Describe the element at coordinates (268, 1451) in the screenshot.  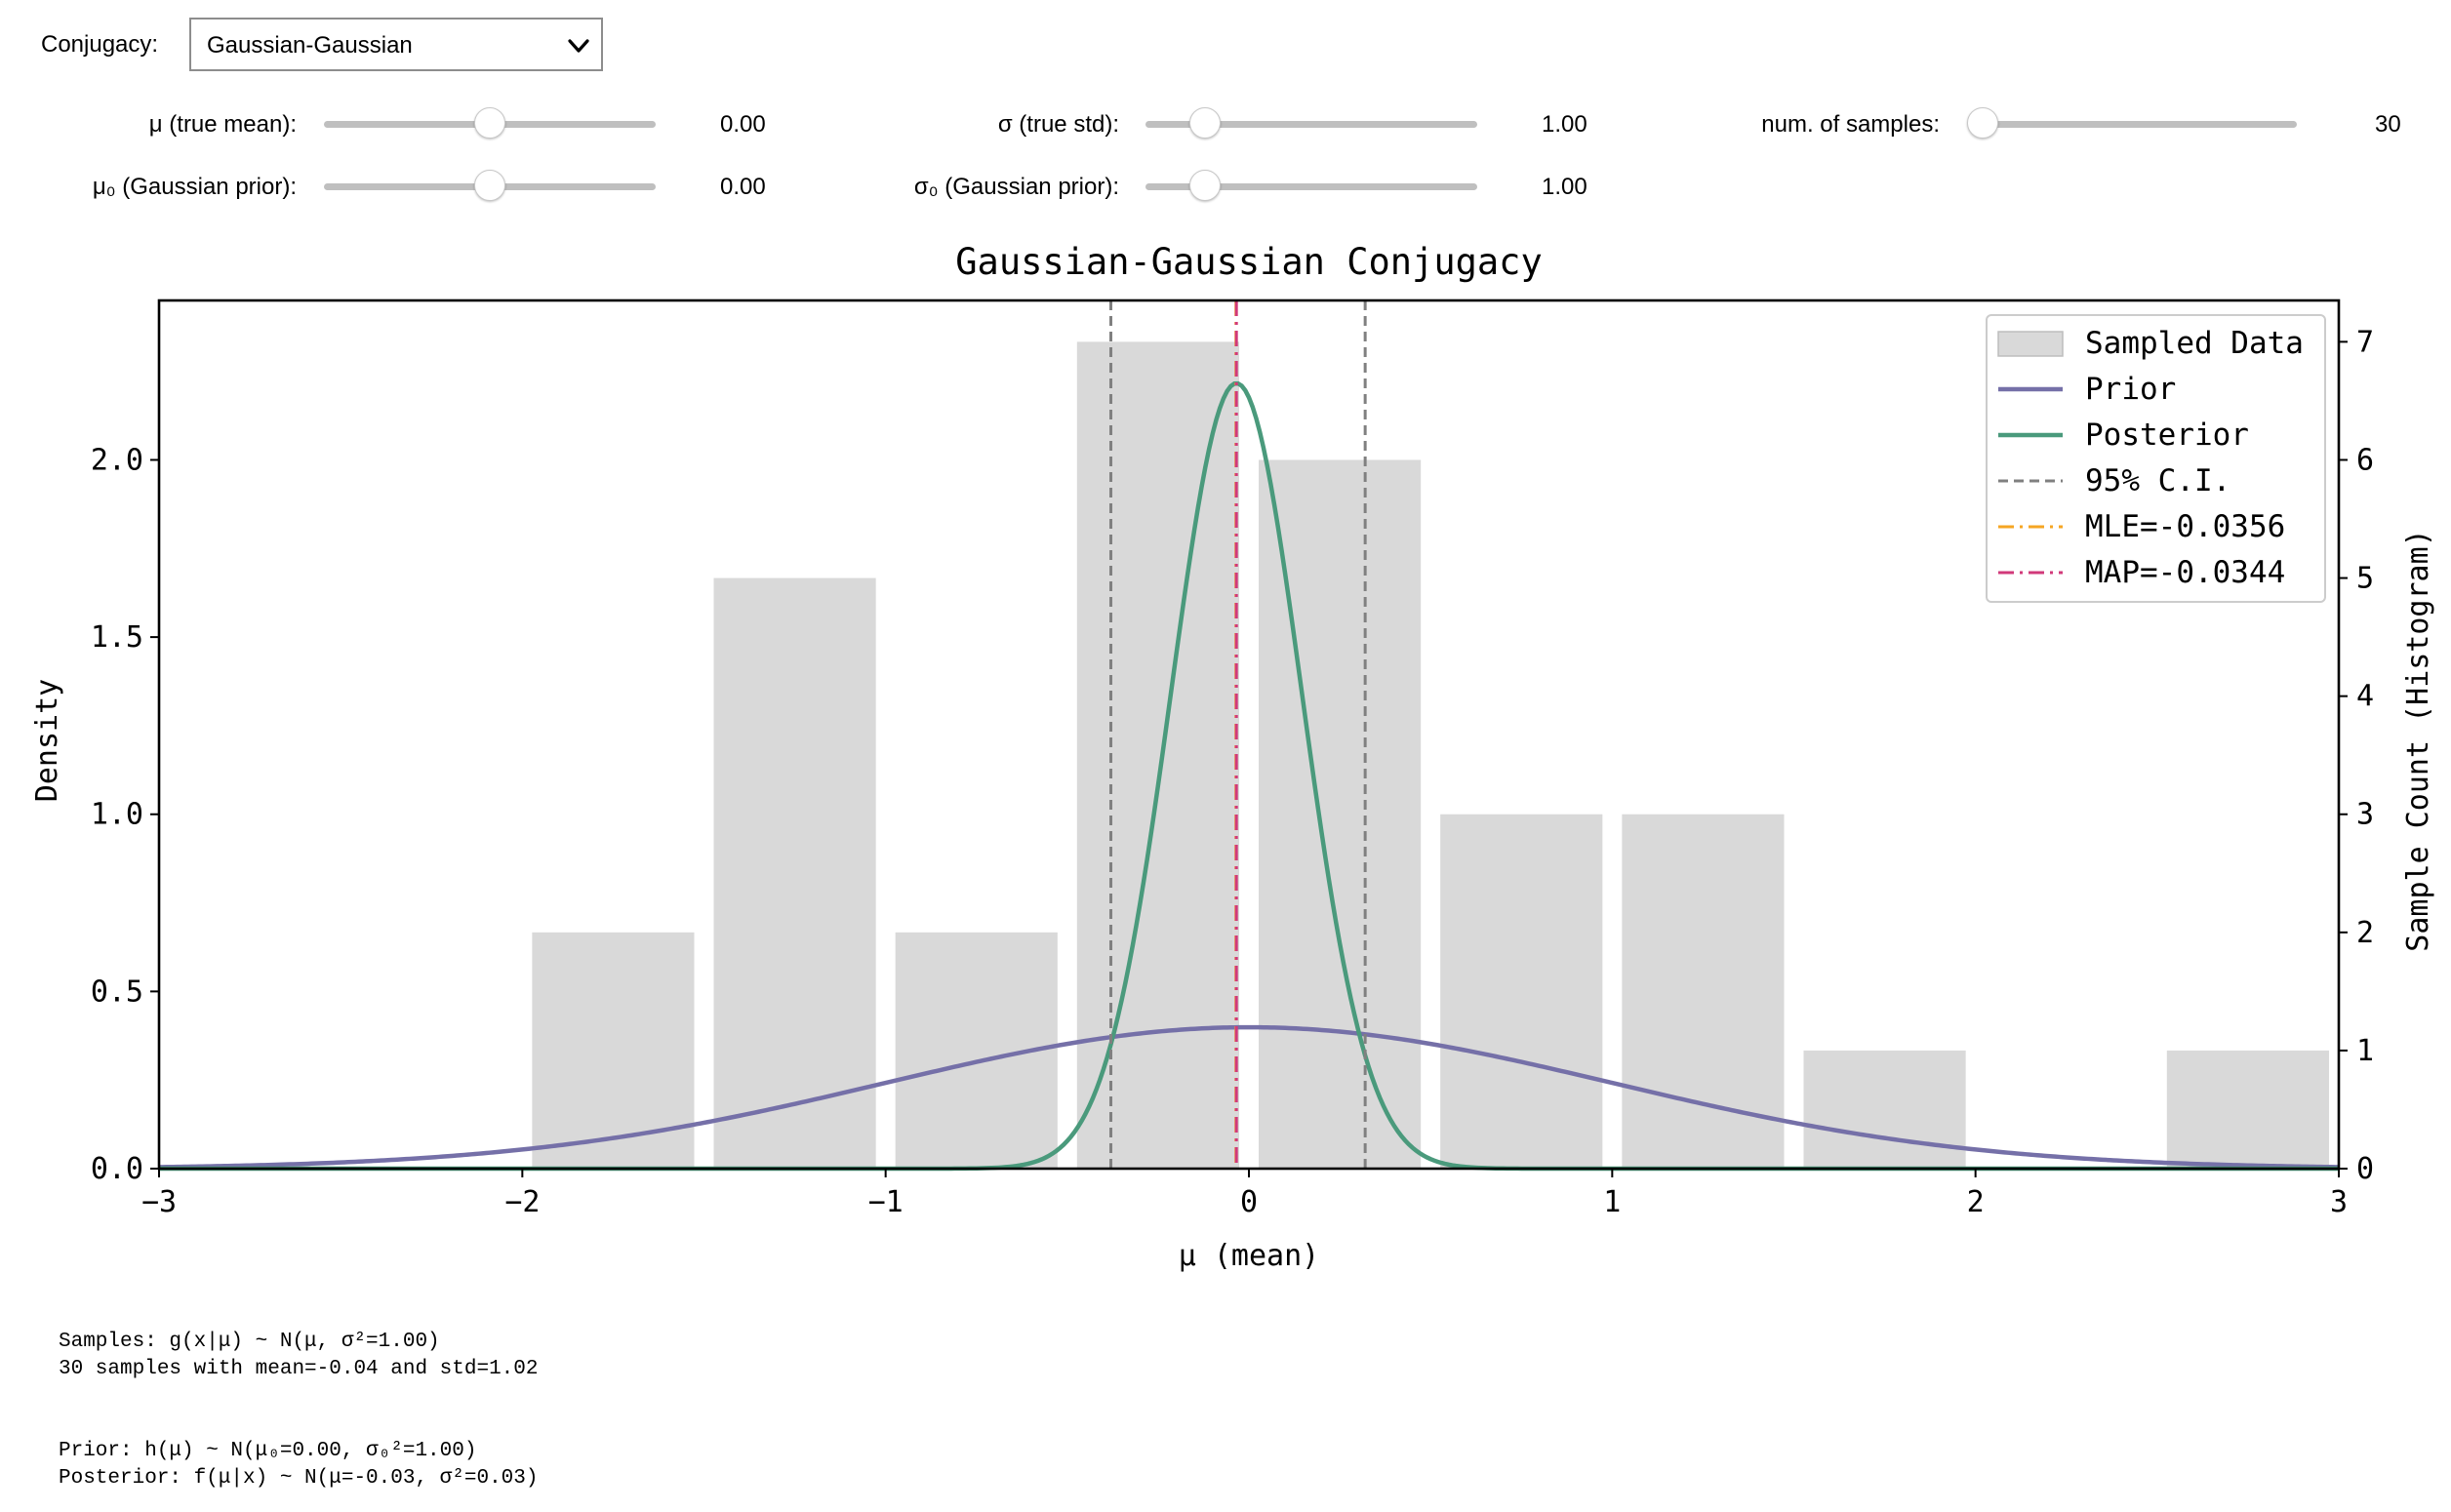
I see `prior-summary-line: Prior: h(μ) ~ N(μ₀=0.00, σ₀²=1.00)` at that location.